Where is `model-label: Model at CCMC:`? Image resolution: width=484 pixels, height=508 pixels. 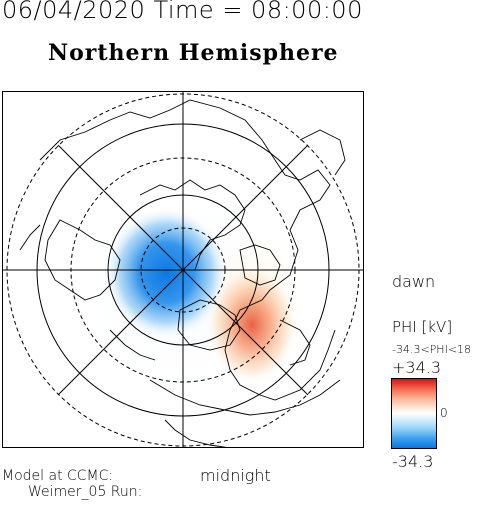
model-label: Model at CCMC: is located at coordinates (58, 476).